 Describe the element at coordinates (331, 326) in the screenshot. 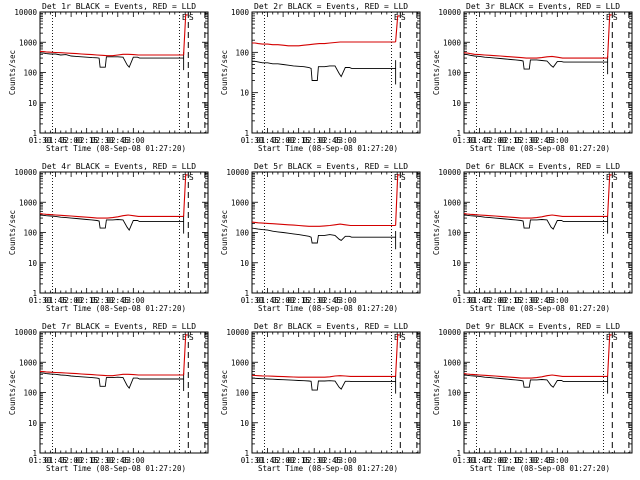

I see `panel-title: Det 8r BLACK = Events, RED = LLD` at that location.